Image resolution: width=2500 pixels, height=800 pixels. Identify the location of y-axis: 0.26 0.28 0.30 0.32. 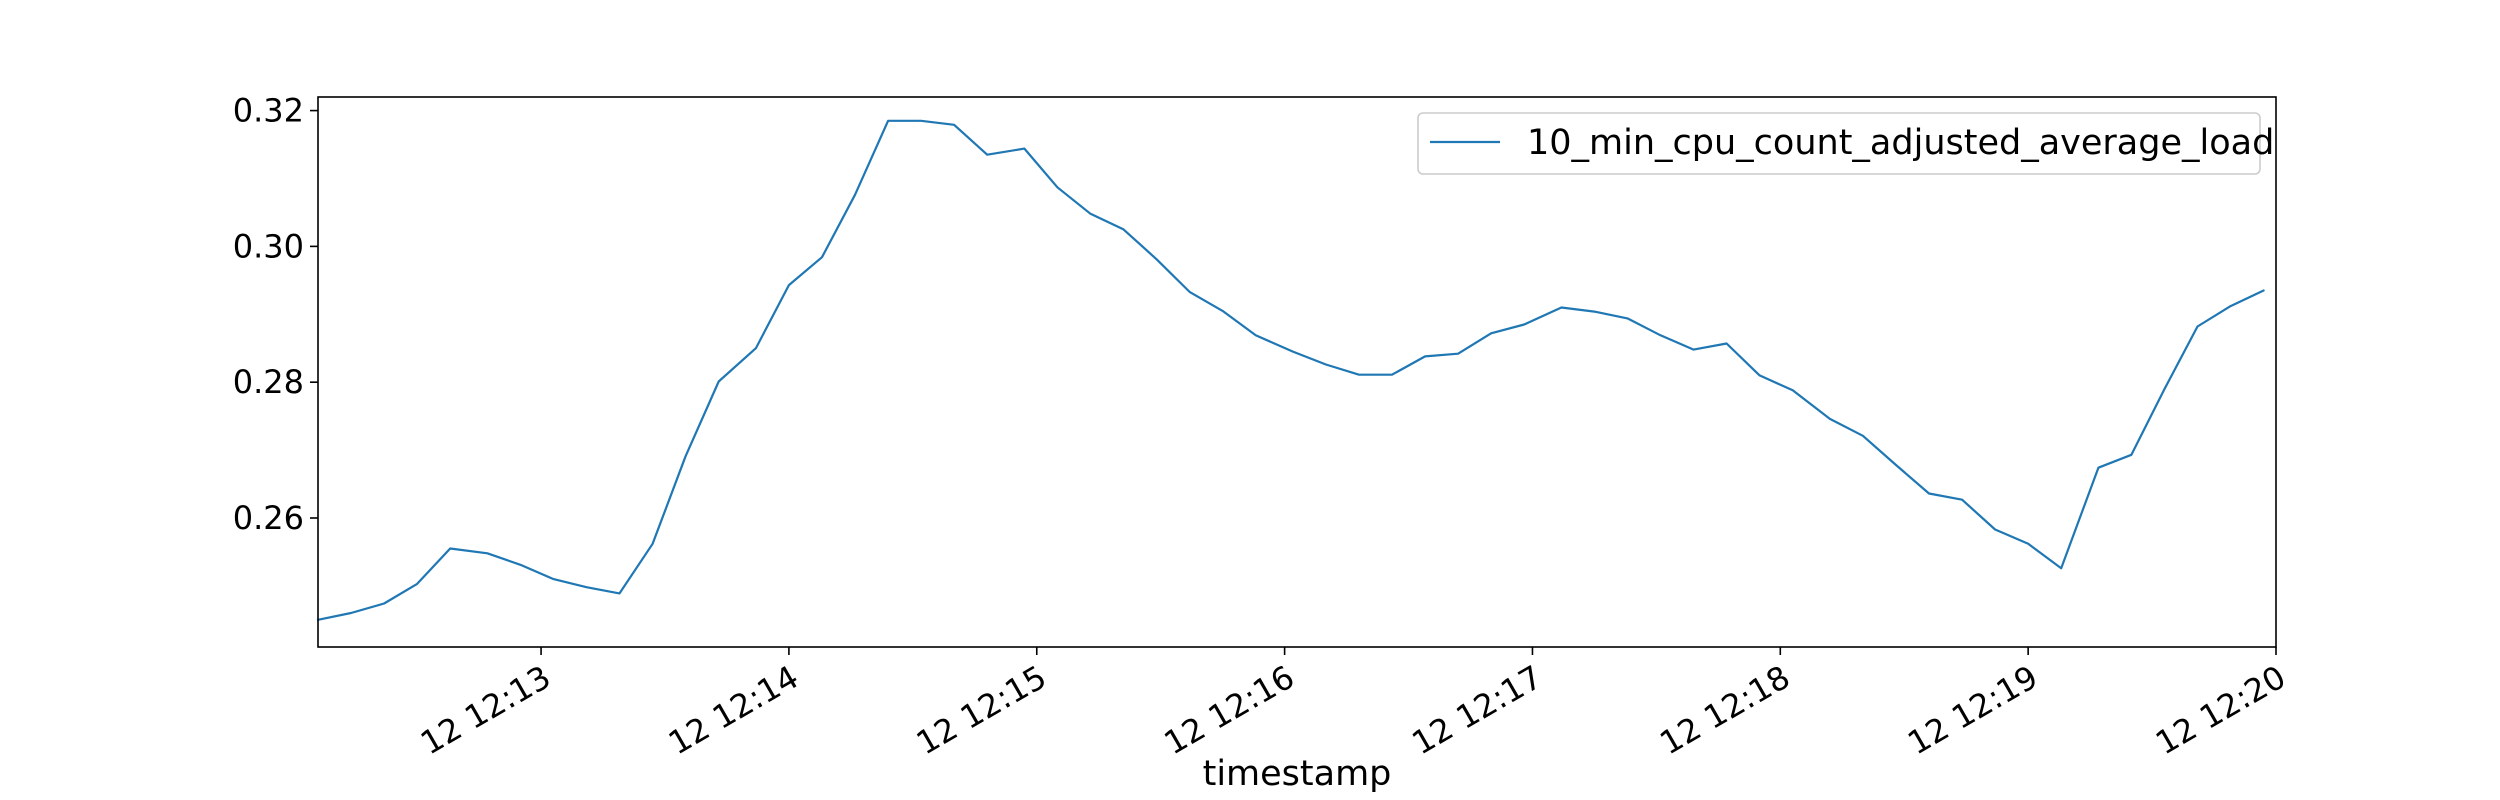
(275, 314).